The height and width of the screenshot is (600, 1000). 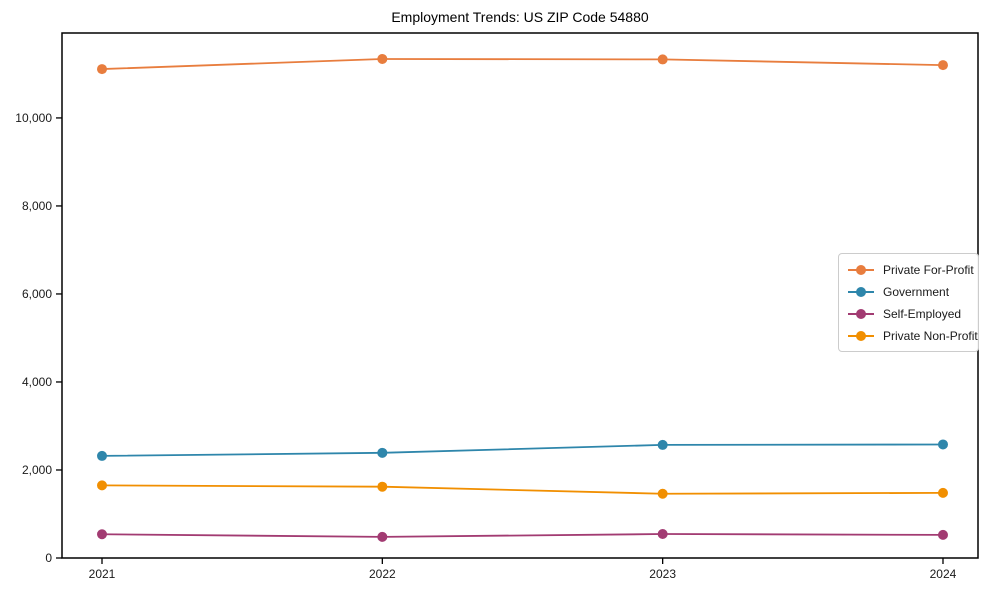 What do you see at coordinates (662, 574) in the screenshot?
I see `x-axis-tick-label: 2023` at bounding box center [662, 574].